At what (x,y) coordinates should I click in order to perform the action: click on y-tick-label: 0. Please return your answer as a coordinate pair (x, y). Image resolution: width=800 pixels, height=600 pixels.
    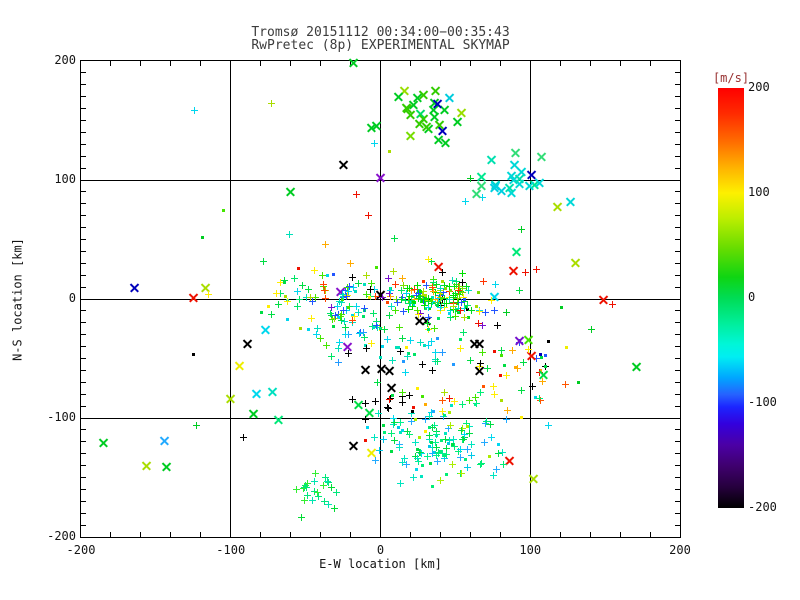
    Looking at the image, I should click on (72, 298).